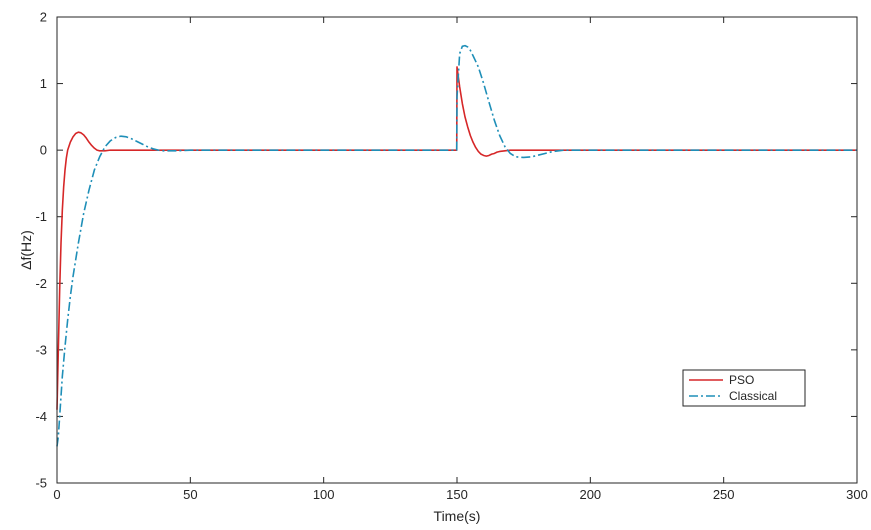  What do you see at coordinates (741, 380) in the screenshot?
I see `legend-label-pso: PSO` at bounding box center [741, 380].